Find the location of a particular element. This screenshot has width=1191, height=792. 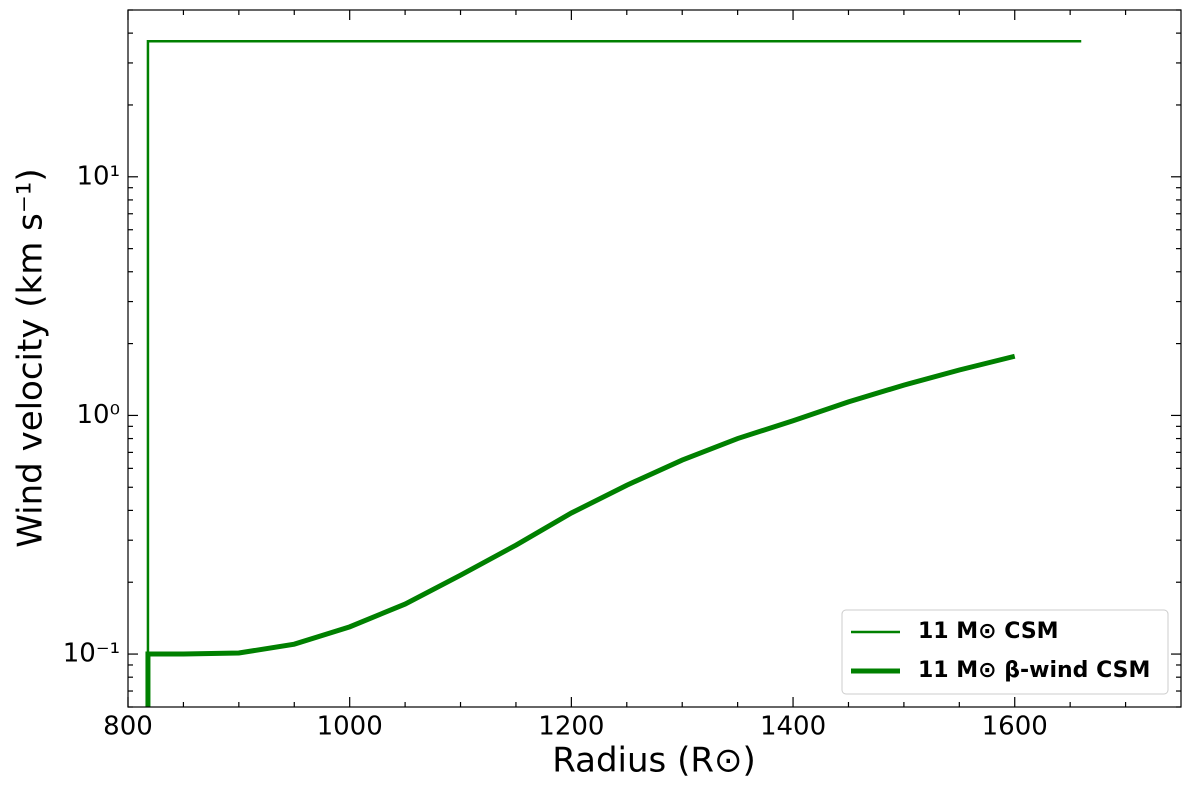

y-tick-label: 10¹ is located at coordinates (98, 176).